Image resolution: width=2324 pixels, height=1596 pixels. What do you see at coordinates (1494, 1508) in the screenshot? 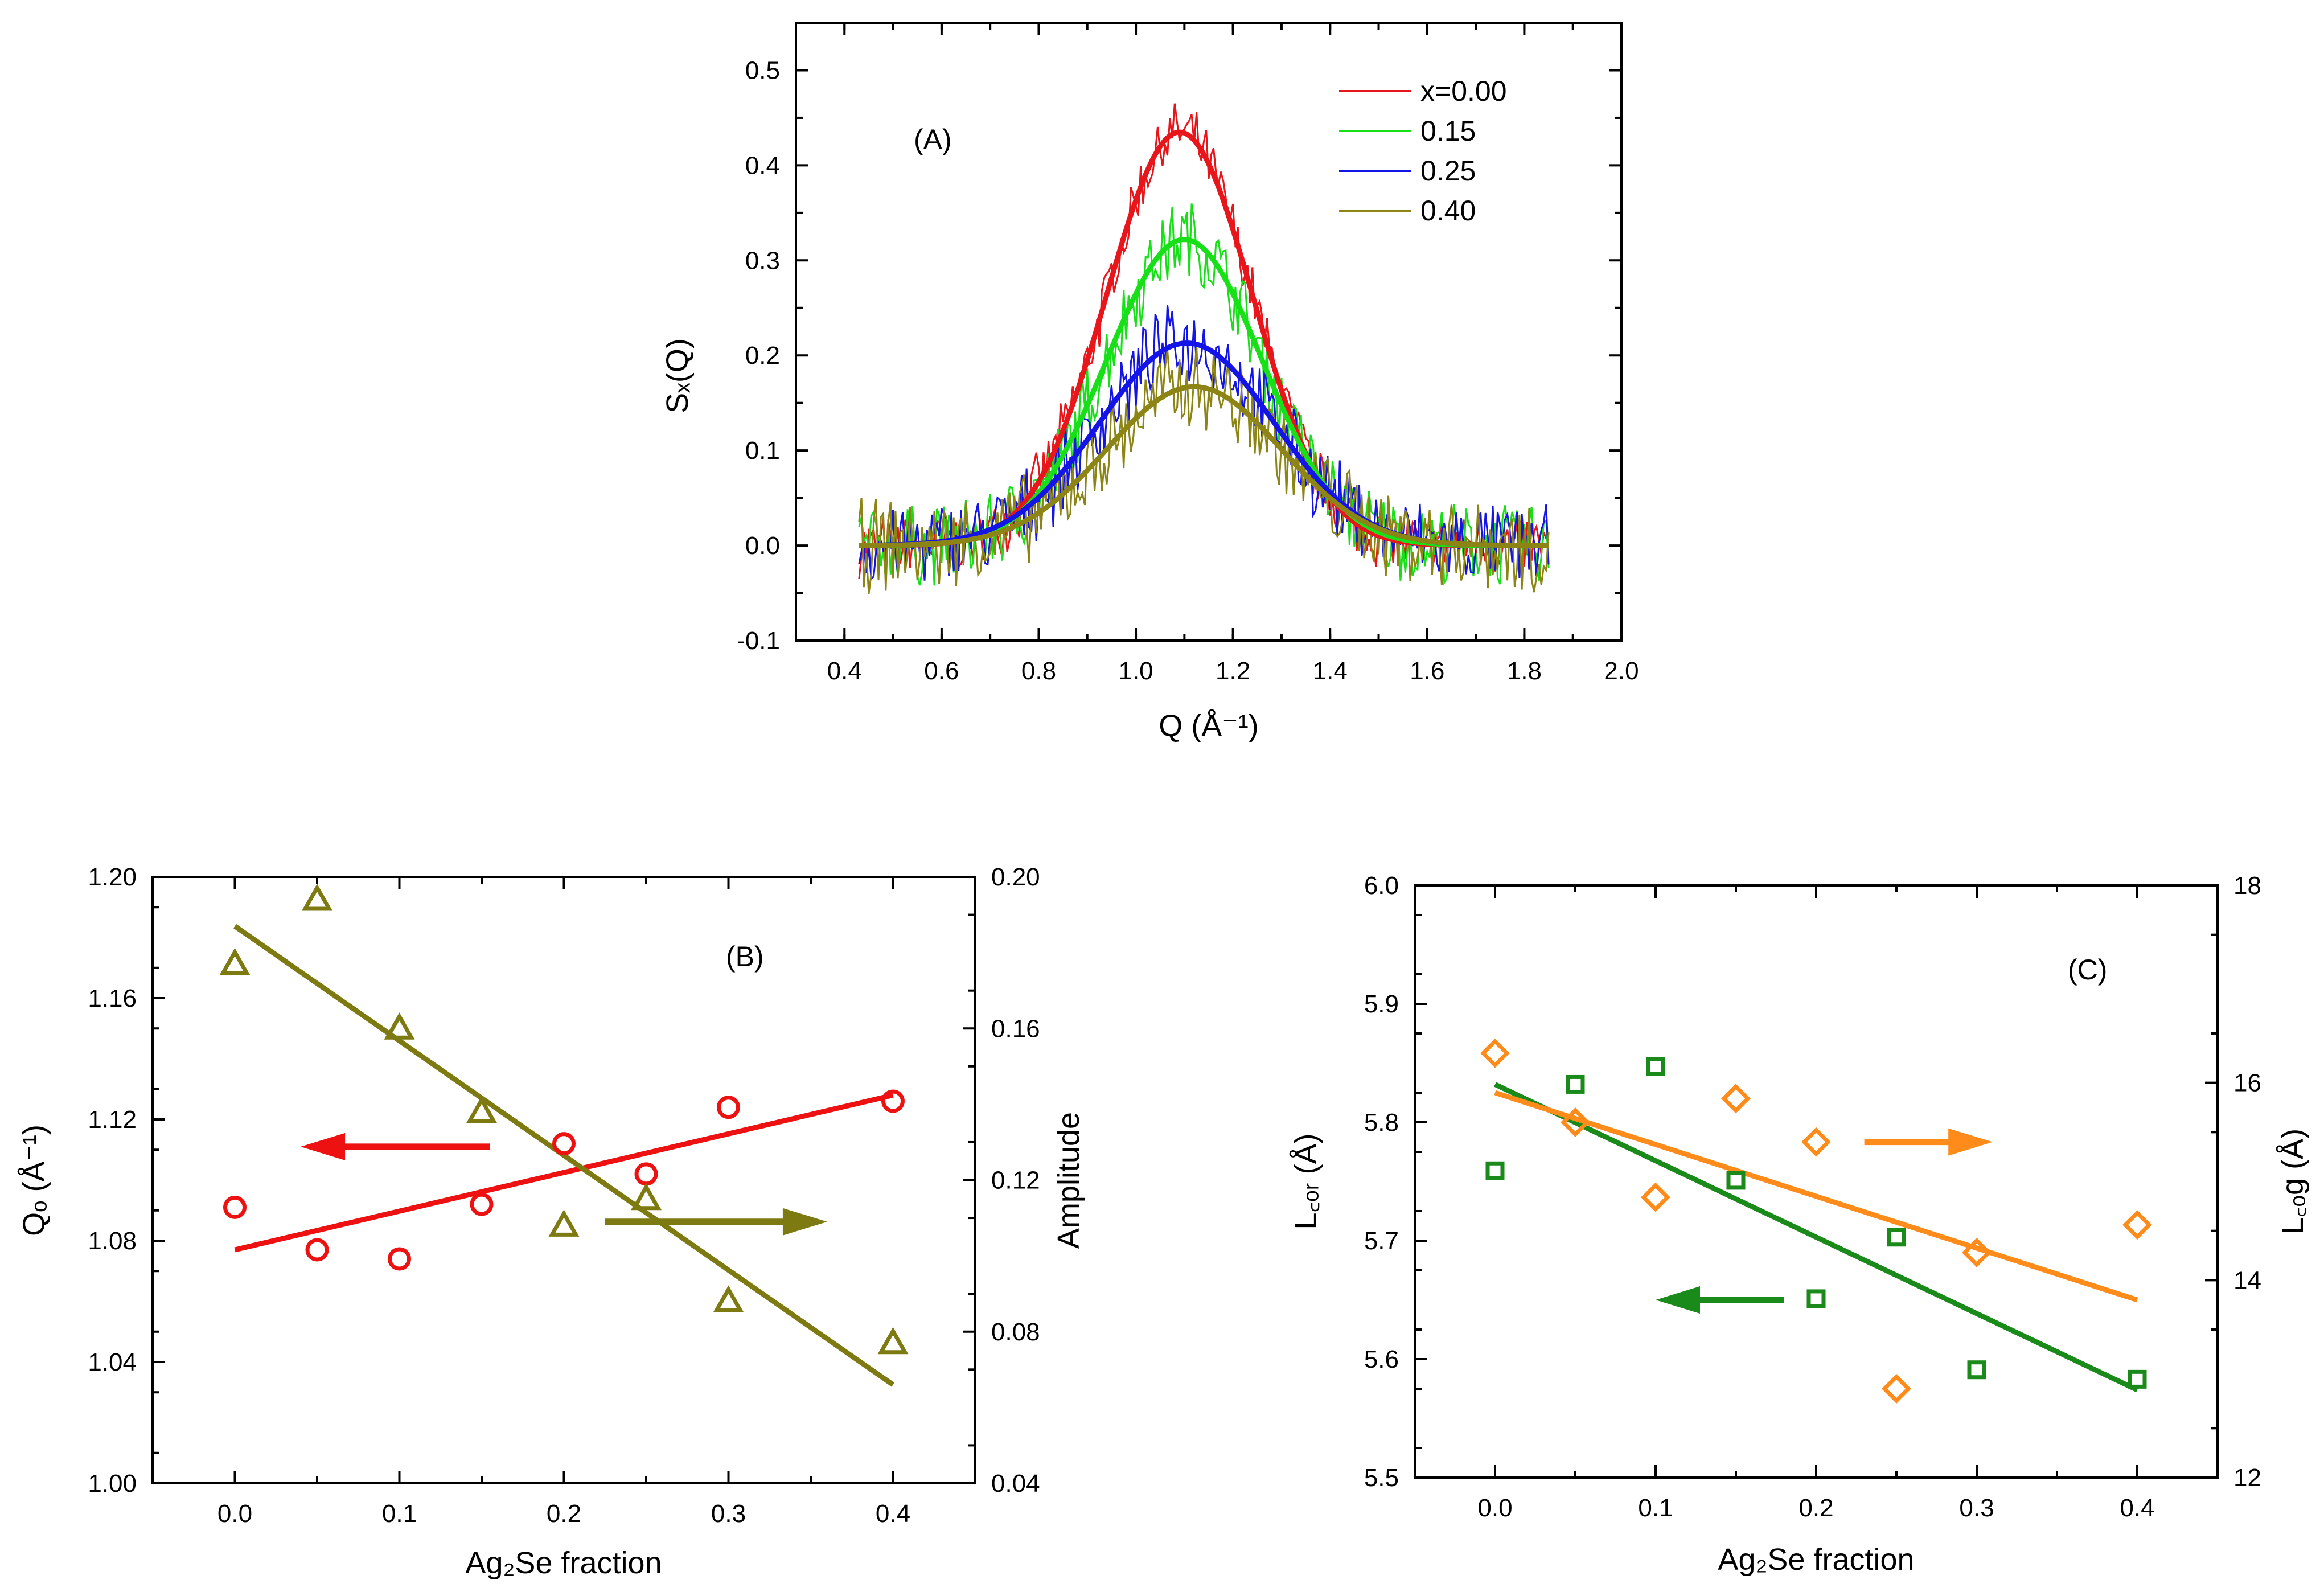
I see `x-tick-label: 0.0` at bounding box center [1494, 1508].